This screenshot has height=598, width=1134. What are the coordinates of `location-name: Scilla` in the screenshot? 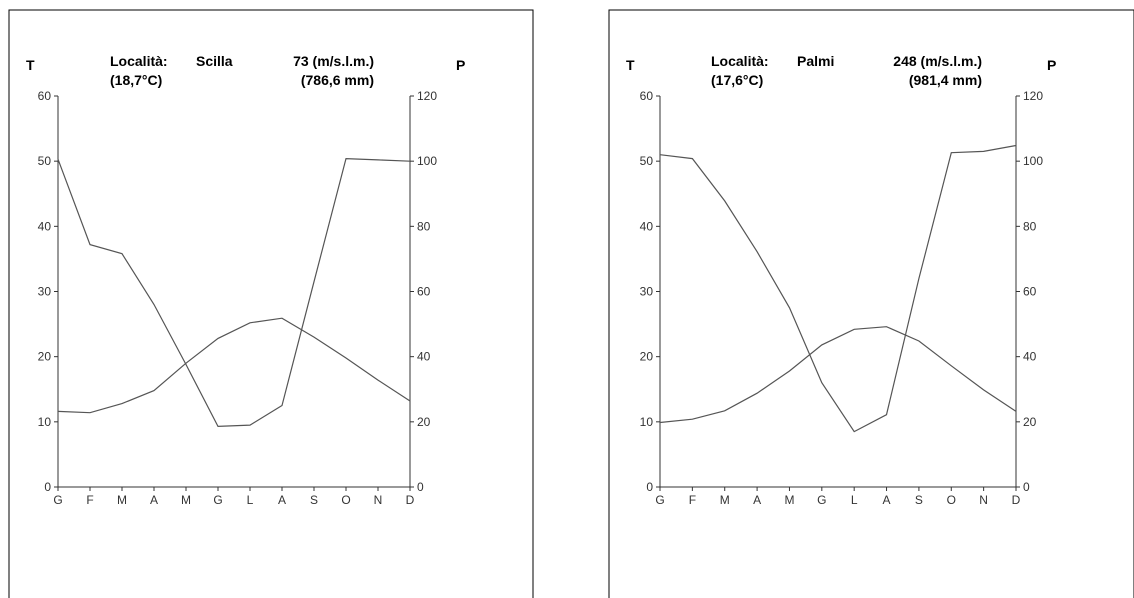 It's located at (214, 61).